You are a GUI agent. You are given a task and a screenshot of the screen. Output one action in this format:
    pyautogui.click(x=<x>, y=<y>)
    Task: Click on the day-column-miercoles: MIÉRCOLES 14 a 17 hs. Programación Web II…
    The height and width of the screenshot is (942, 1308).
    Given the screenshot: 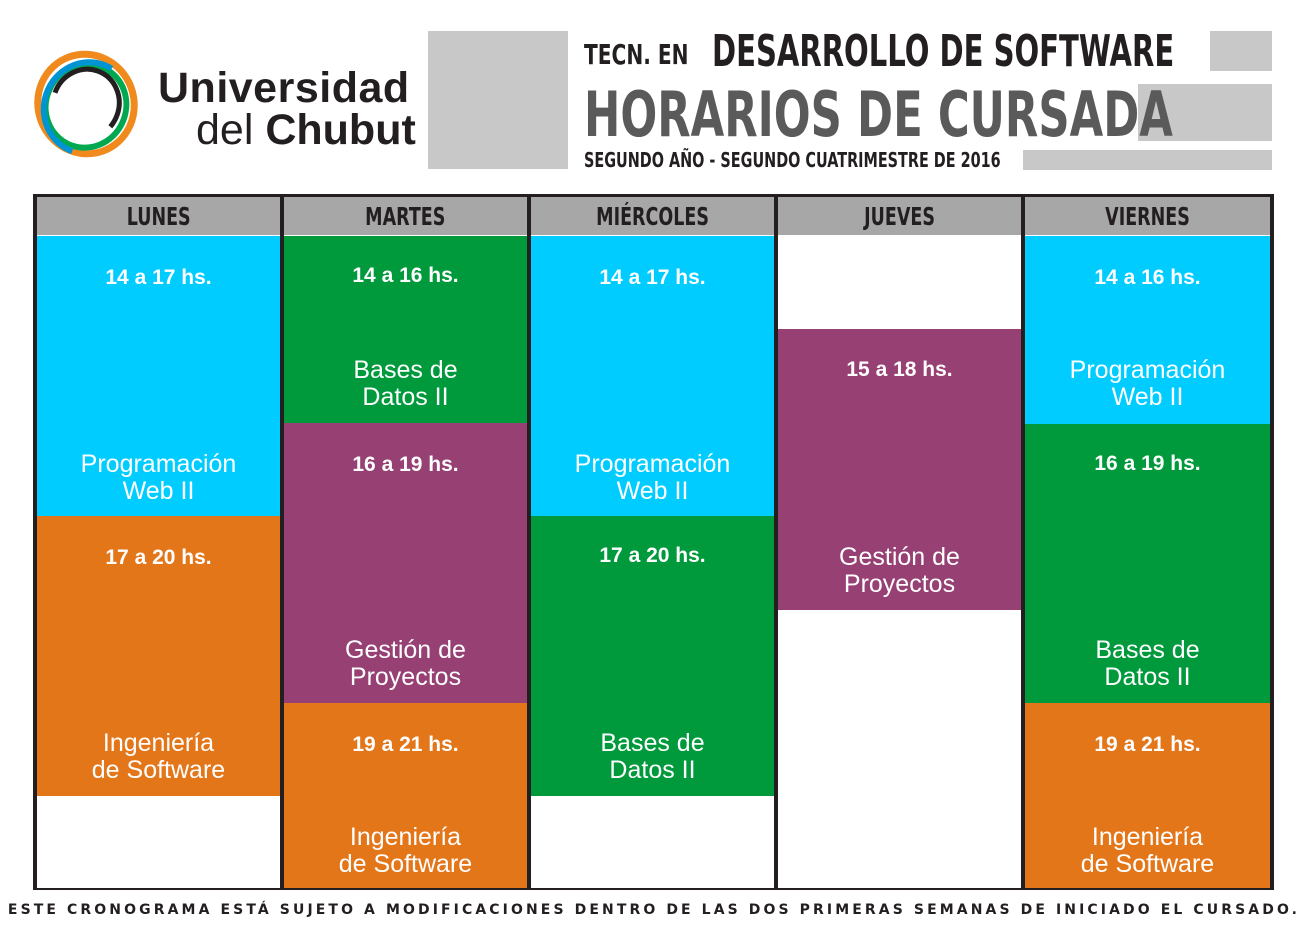 What is the action you would take?
    pyautogui.click(x=652, y=542)
    